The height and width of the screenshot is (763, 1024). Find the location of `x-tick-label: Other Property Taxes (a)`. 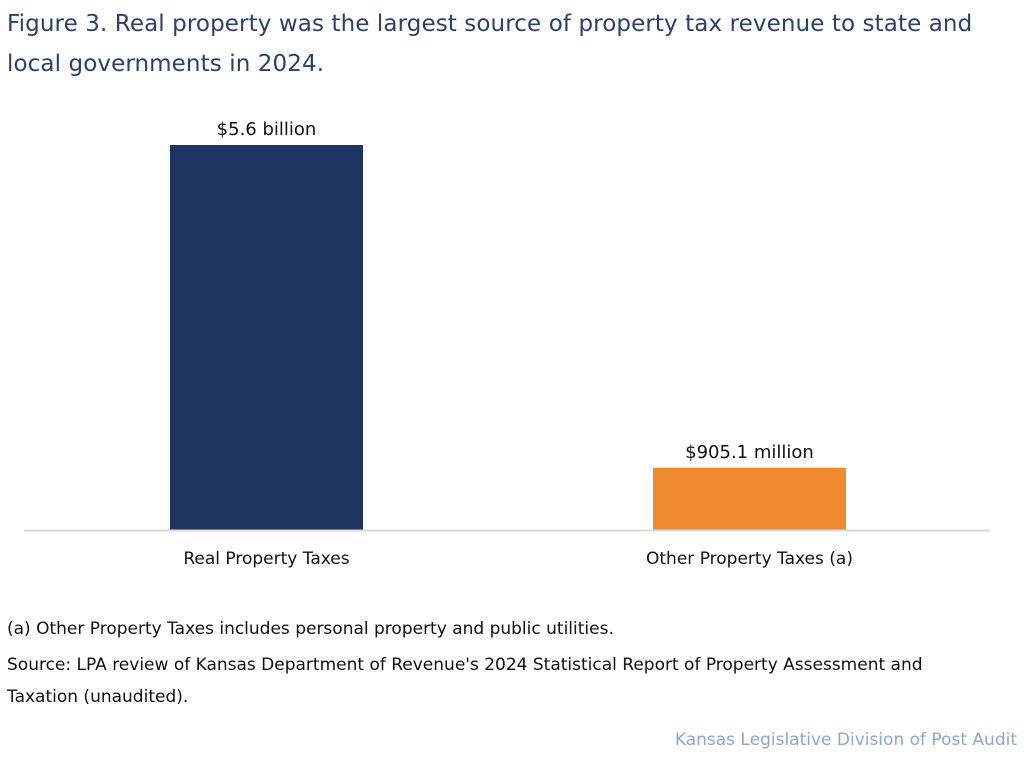

x-tick-label: Other Property Taxes (a) is located at coordinates (749, 559).